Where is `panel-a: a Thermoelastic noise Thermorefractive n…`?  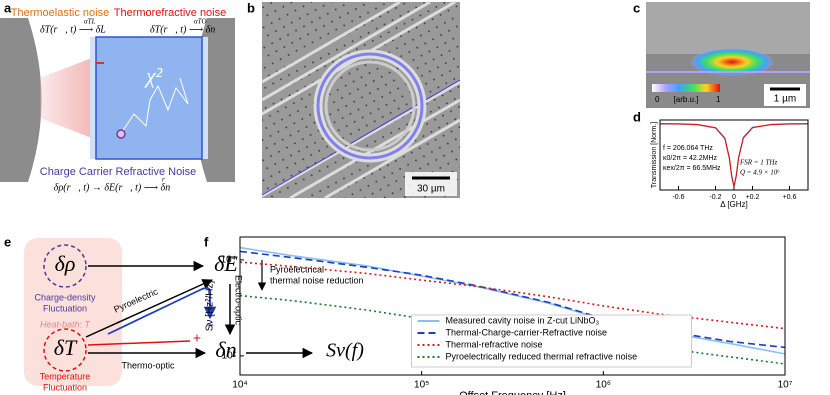
panel-a: a Thermoelastic noise Thermorefractive n… is located at coordinates (117, 96).